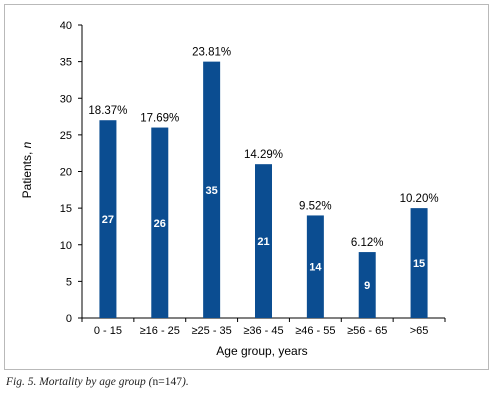 This screenshot has height=400, width=495. I want to click on x-tick-label: ≥25 - 35, so click(211, 331).